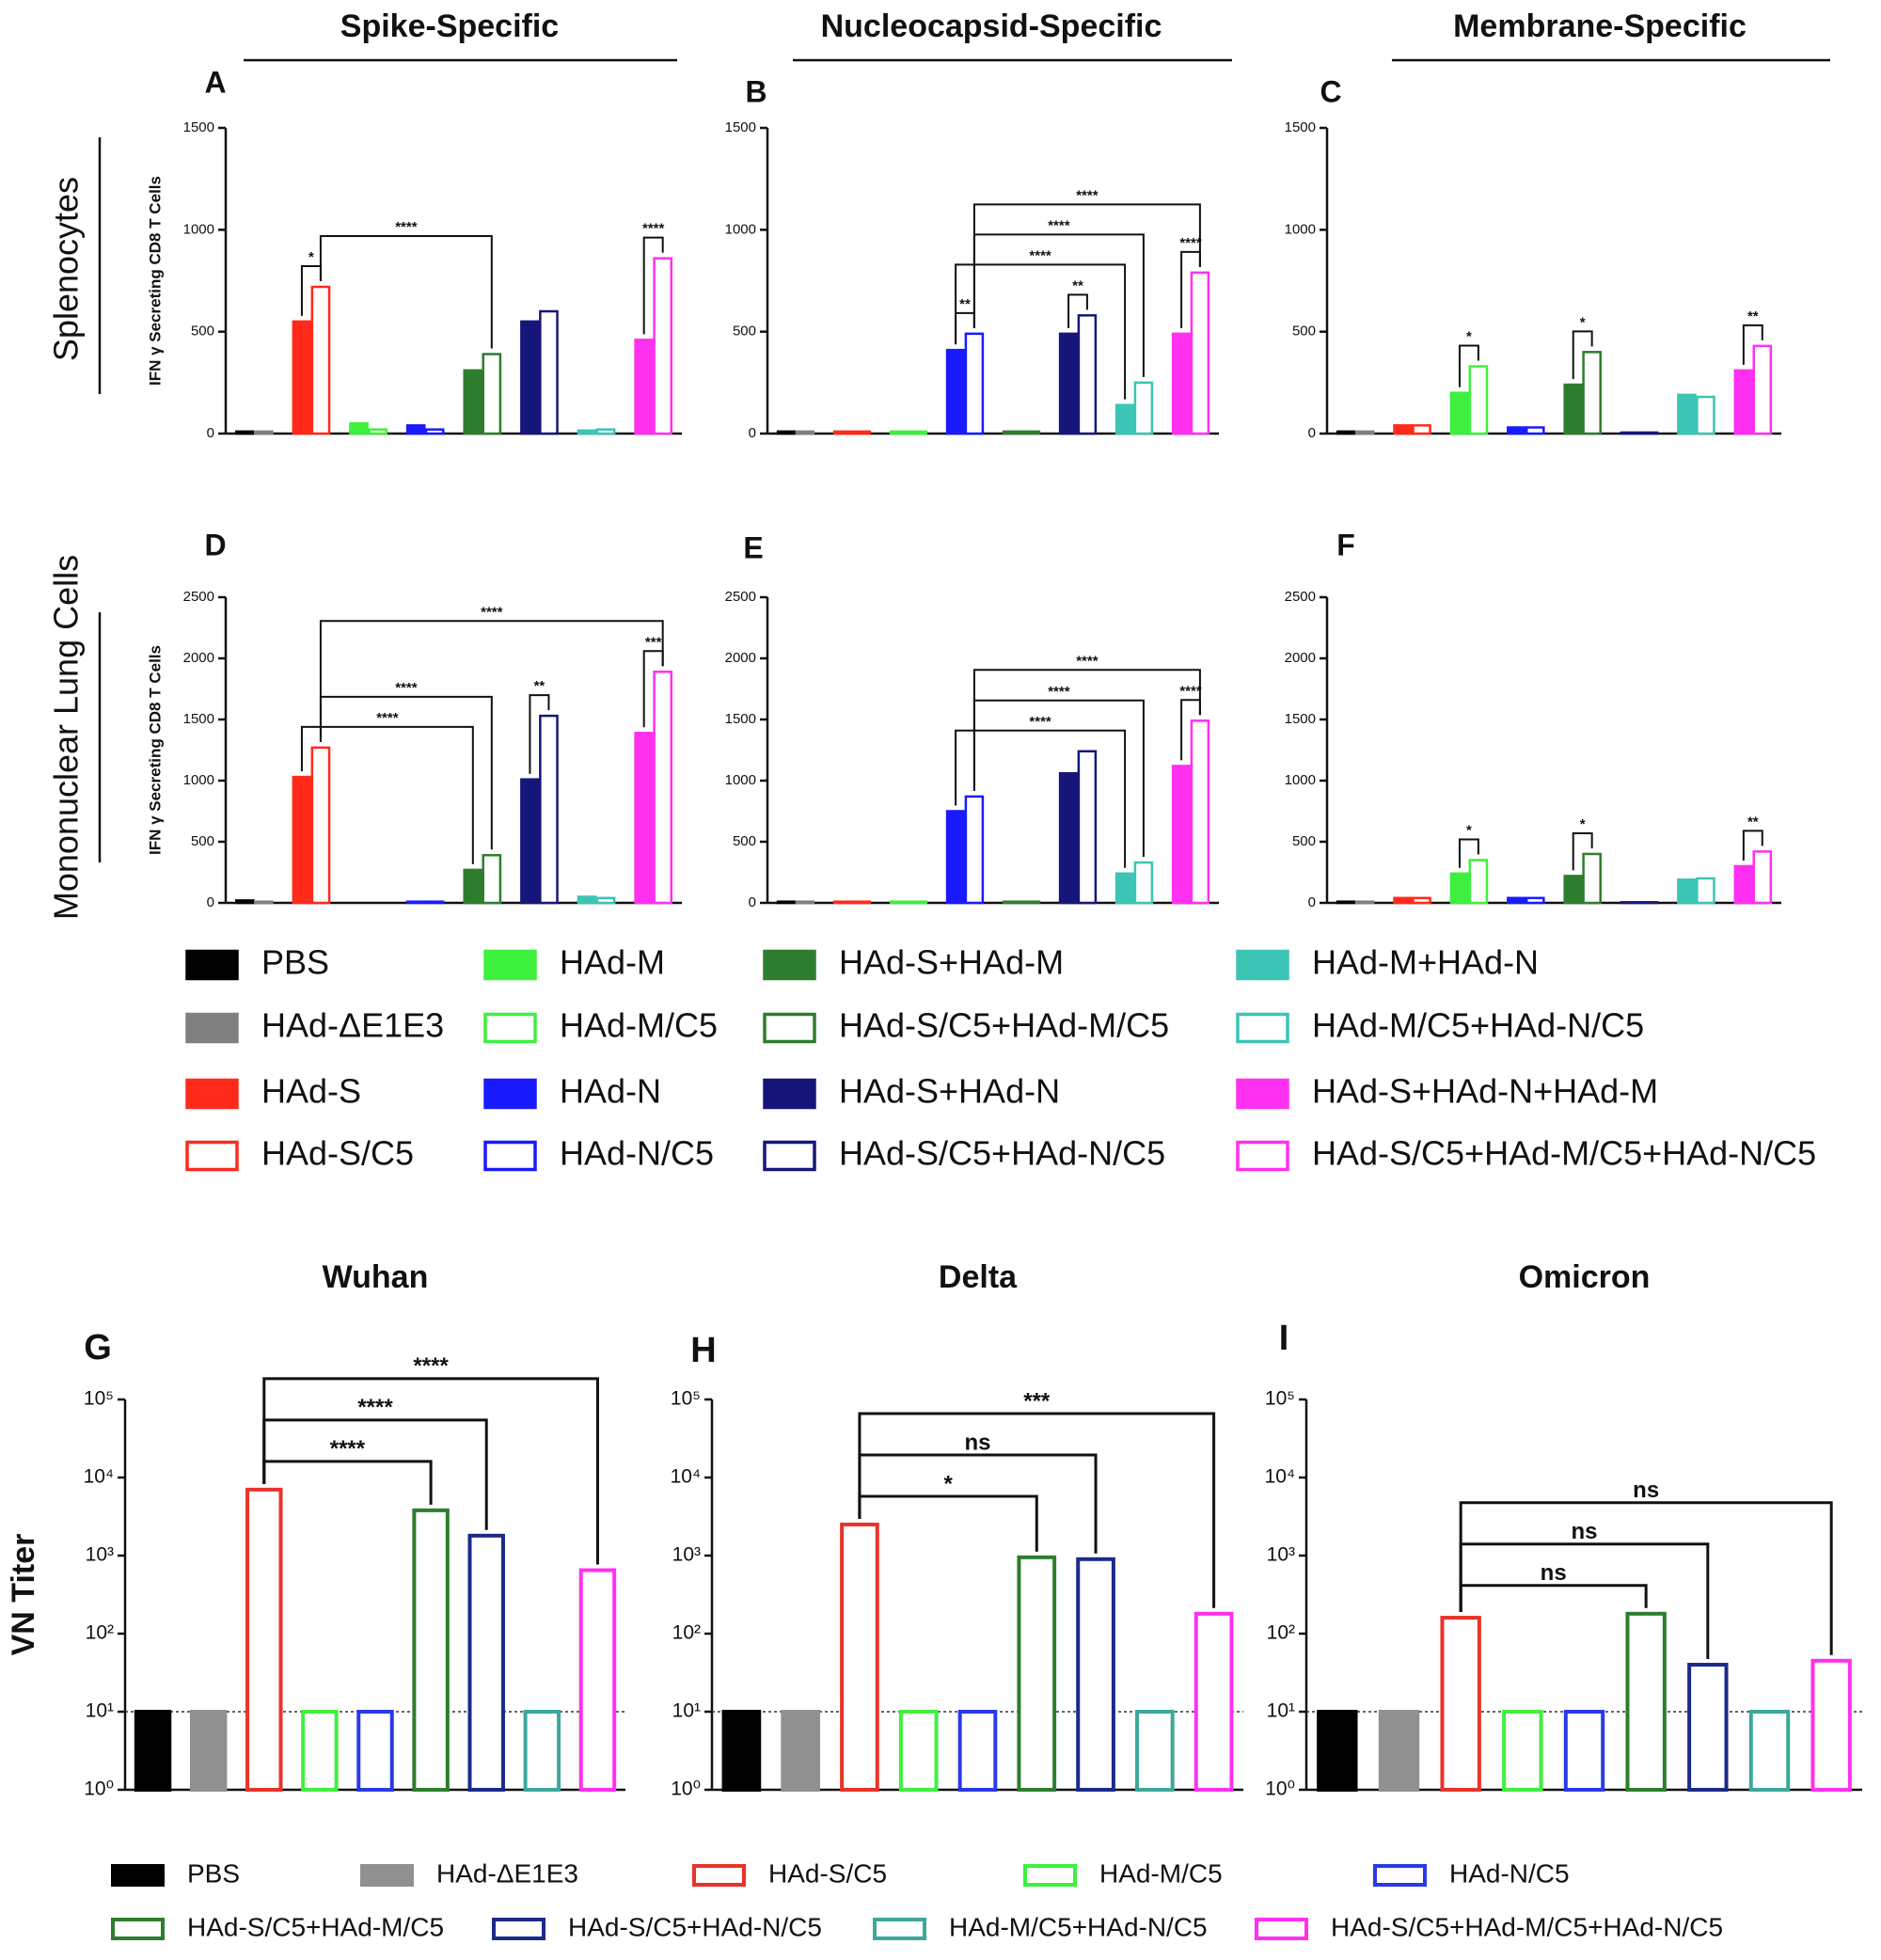 The width and height of the screenshot is (1881, 1960). Describe the element at coordinates (991, 26) in the screenshot. I see `column-title: Nucleocapsid-Specific` at that location.